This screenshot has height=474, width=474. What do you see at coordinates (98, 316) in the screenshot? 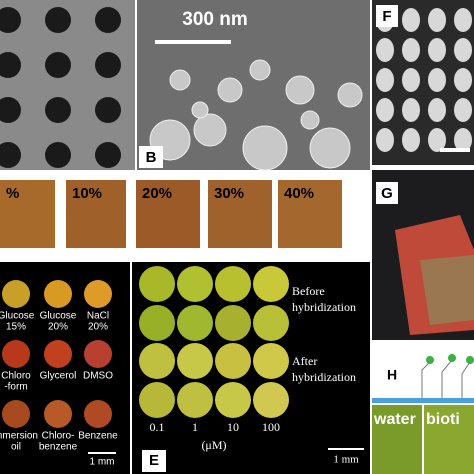
I see `spot-label: NaCl` at bounding box center [98, 316].